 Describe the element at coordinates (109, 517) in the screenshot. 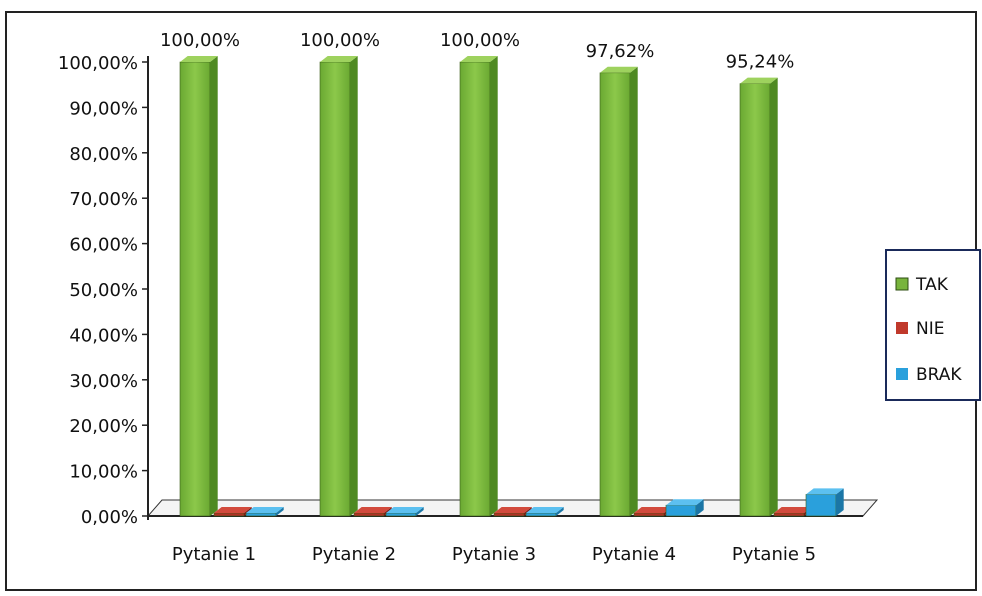

I see `y-tick-label: 0,00%` at that location.